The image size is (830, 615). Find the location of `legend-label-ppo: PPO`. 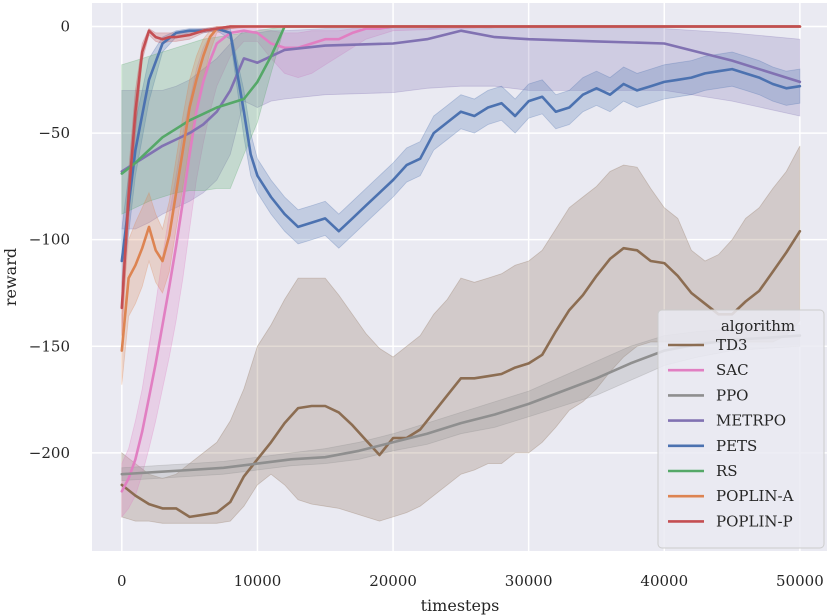

legend-label-ppo: PPO is located at coordinates (732, 395).